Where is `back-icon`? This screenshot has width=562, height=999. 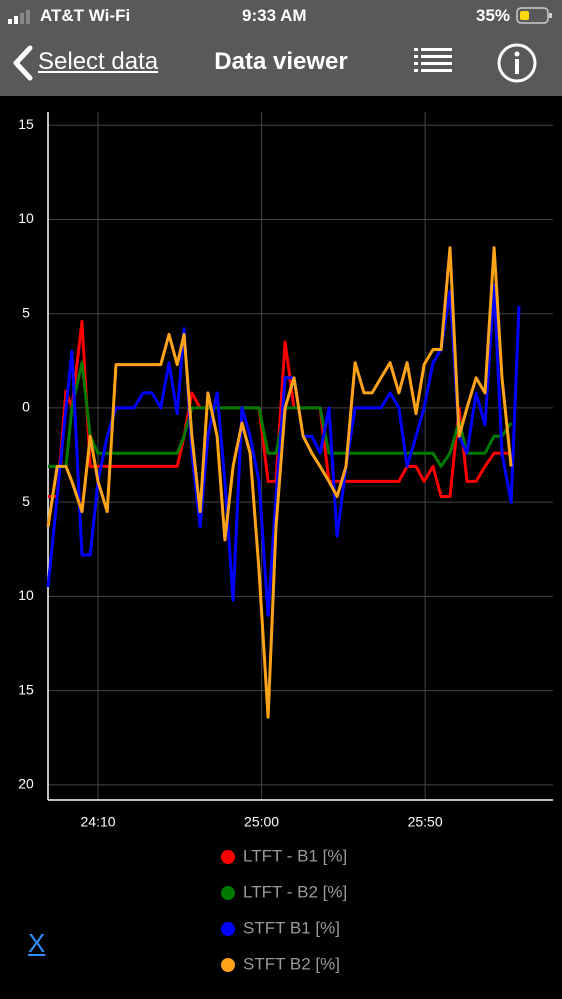
back-icon is located at coordinates (23, 63).